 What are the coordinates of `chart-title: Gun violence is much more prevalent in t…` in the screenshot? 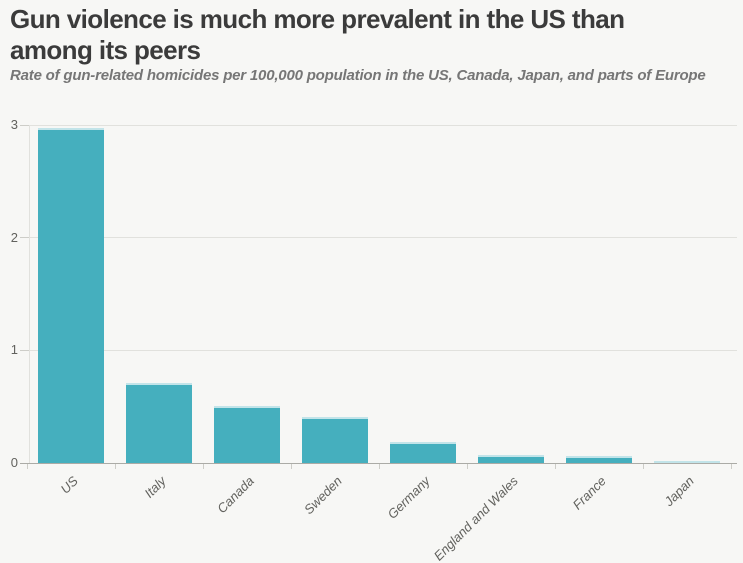 It's located at (370, 35).